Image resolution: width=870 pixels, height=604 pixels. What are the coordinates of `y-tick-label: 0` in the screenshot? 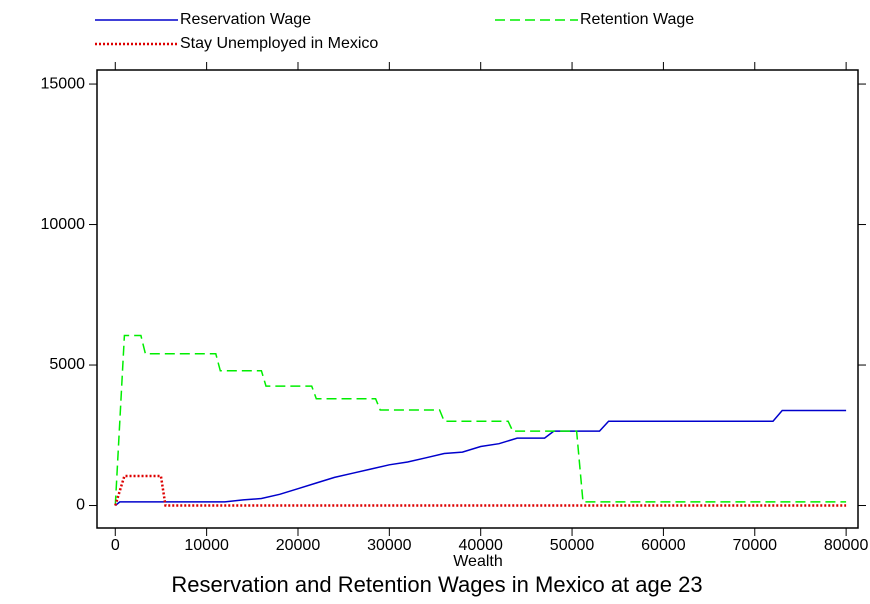 It's located at (80, 505).